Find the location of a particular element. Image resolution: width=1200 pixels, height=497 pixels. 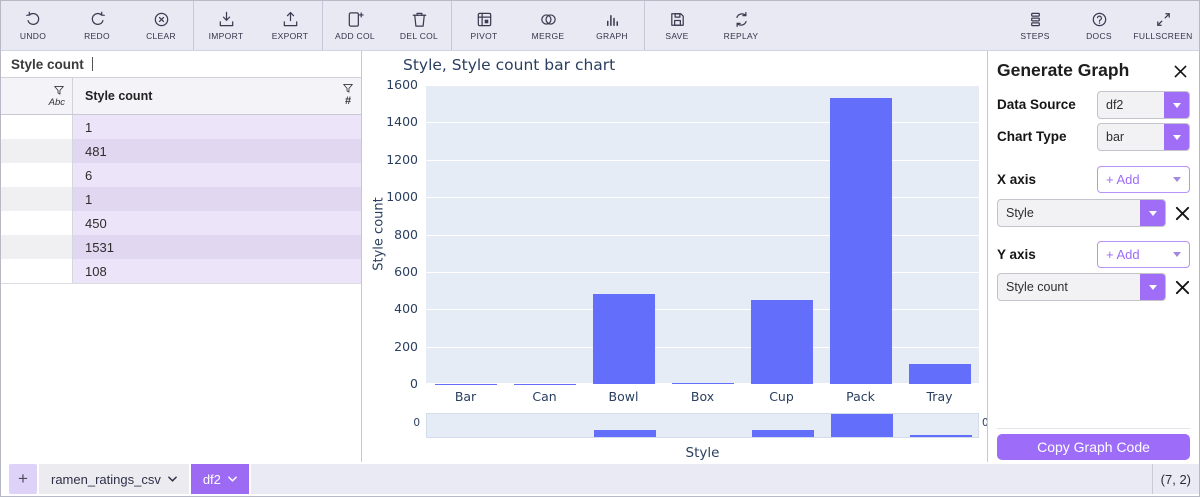

toolbar-merge-button: MERGE is located at coordinates (548, 25).